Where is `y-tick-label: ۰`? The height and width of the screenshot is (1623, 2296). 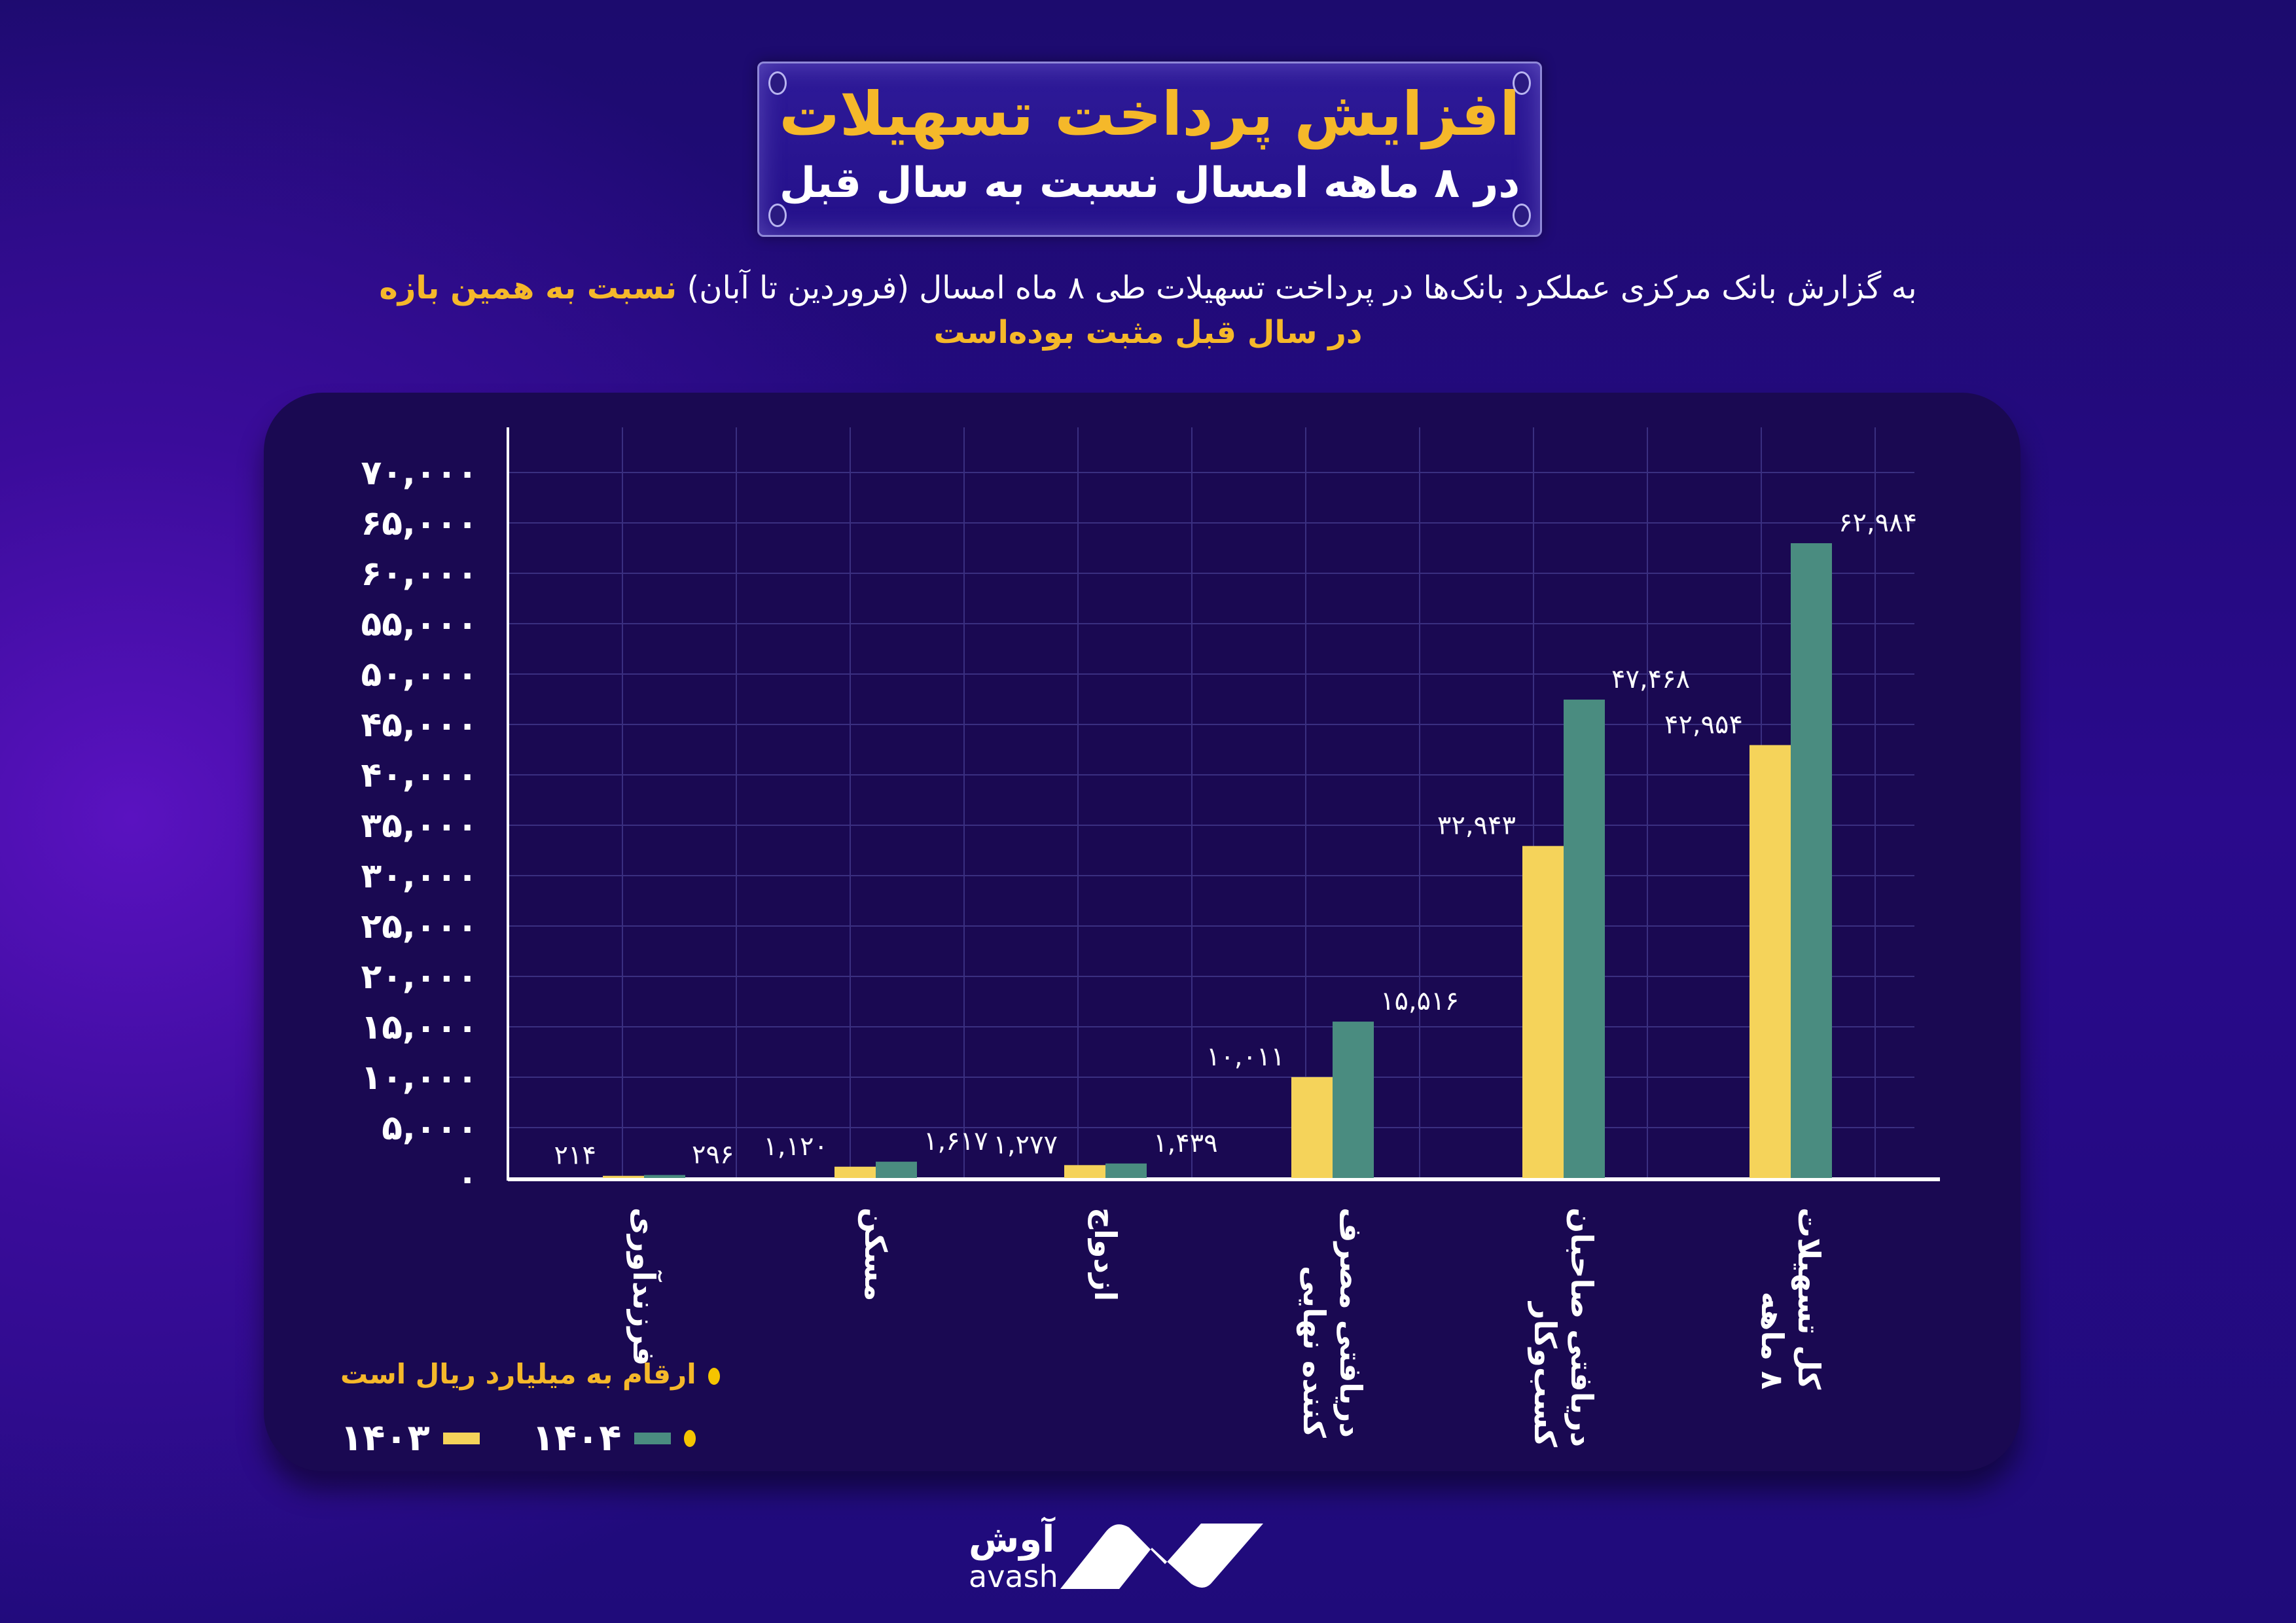 y-tick-label: ۰ is located at coordinates (467, 1178).